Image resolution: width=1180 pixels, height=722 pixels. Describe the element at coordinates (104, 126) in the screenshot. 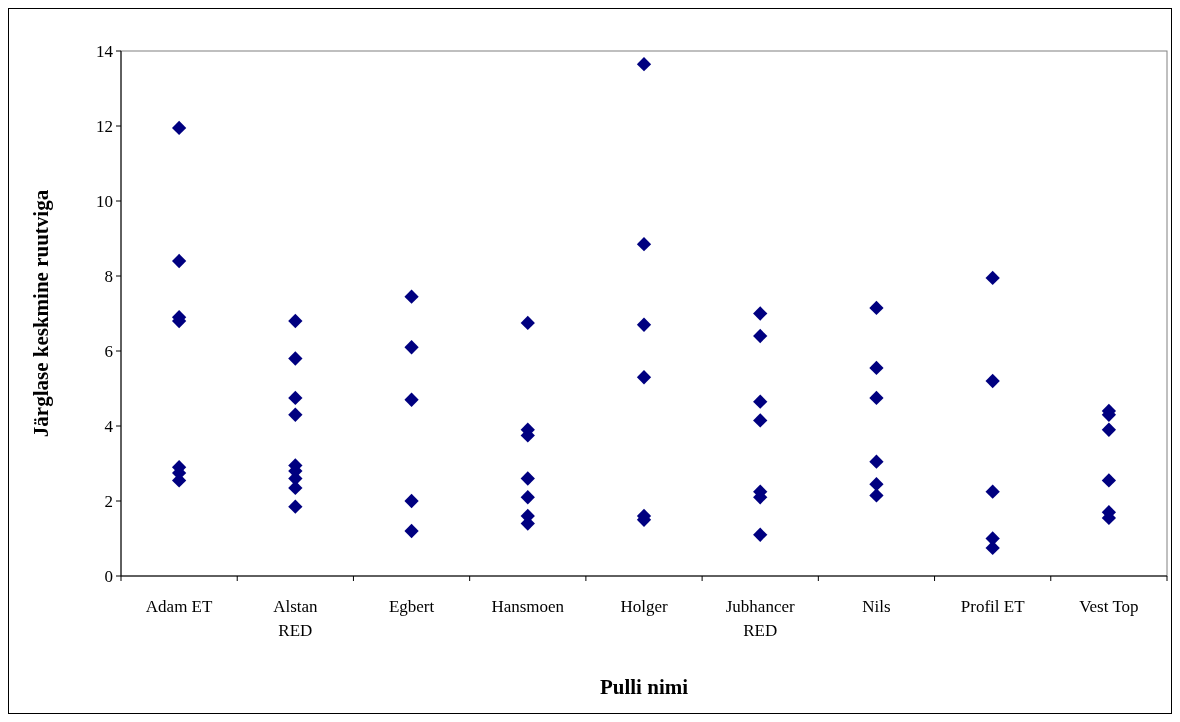

I see `y-tick-label: 12` at that location.